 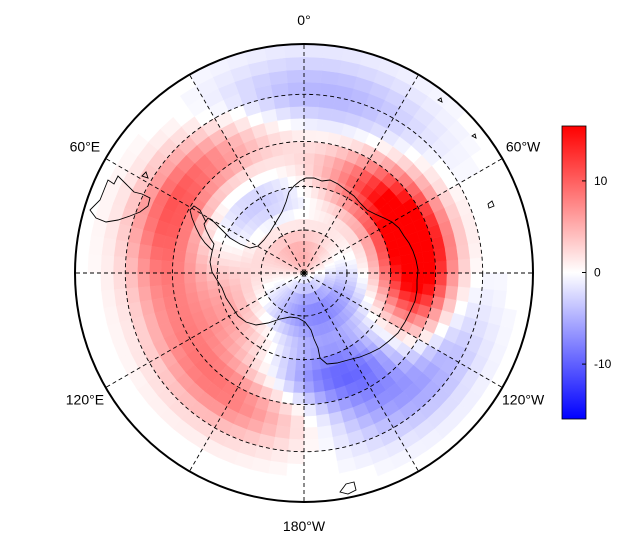 What do you see at coordinates (303, 20) in the screenshot?
I see `longitude-label: 0°` at bounding box center [303, 20].